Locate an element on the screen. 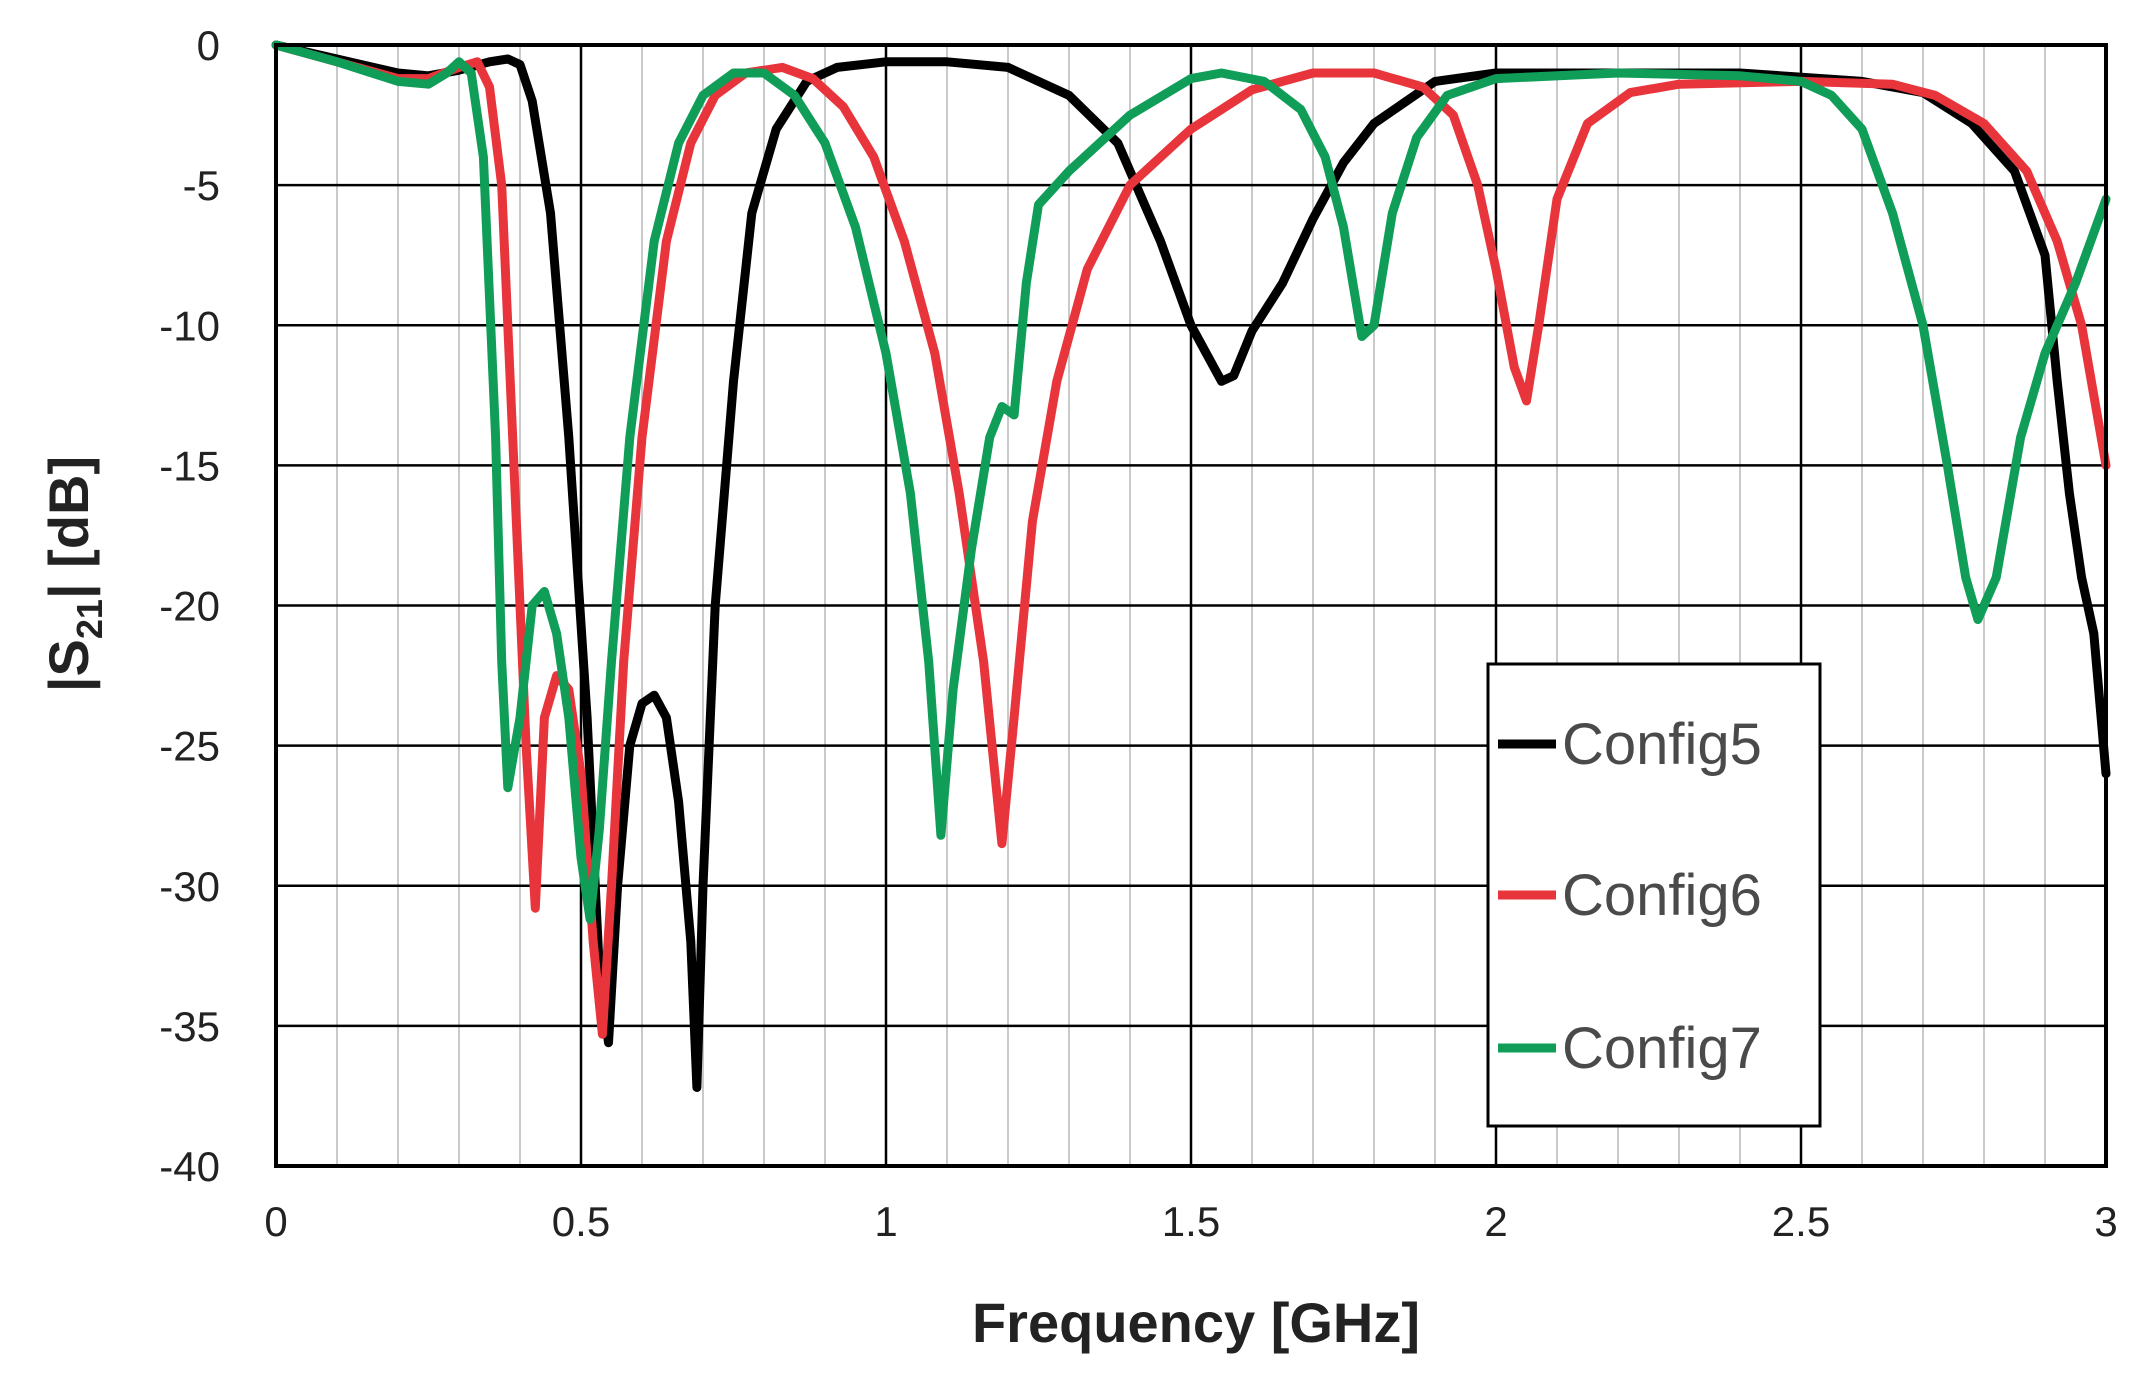 The image size is (2144, 1374). y-tick-label: -10 is located at coordinates (189, 325).